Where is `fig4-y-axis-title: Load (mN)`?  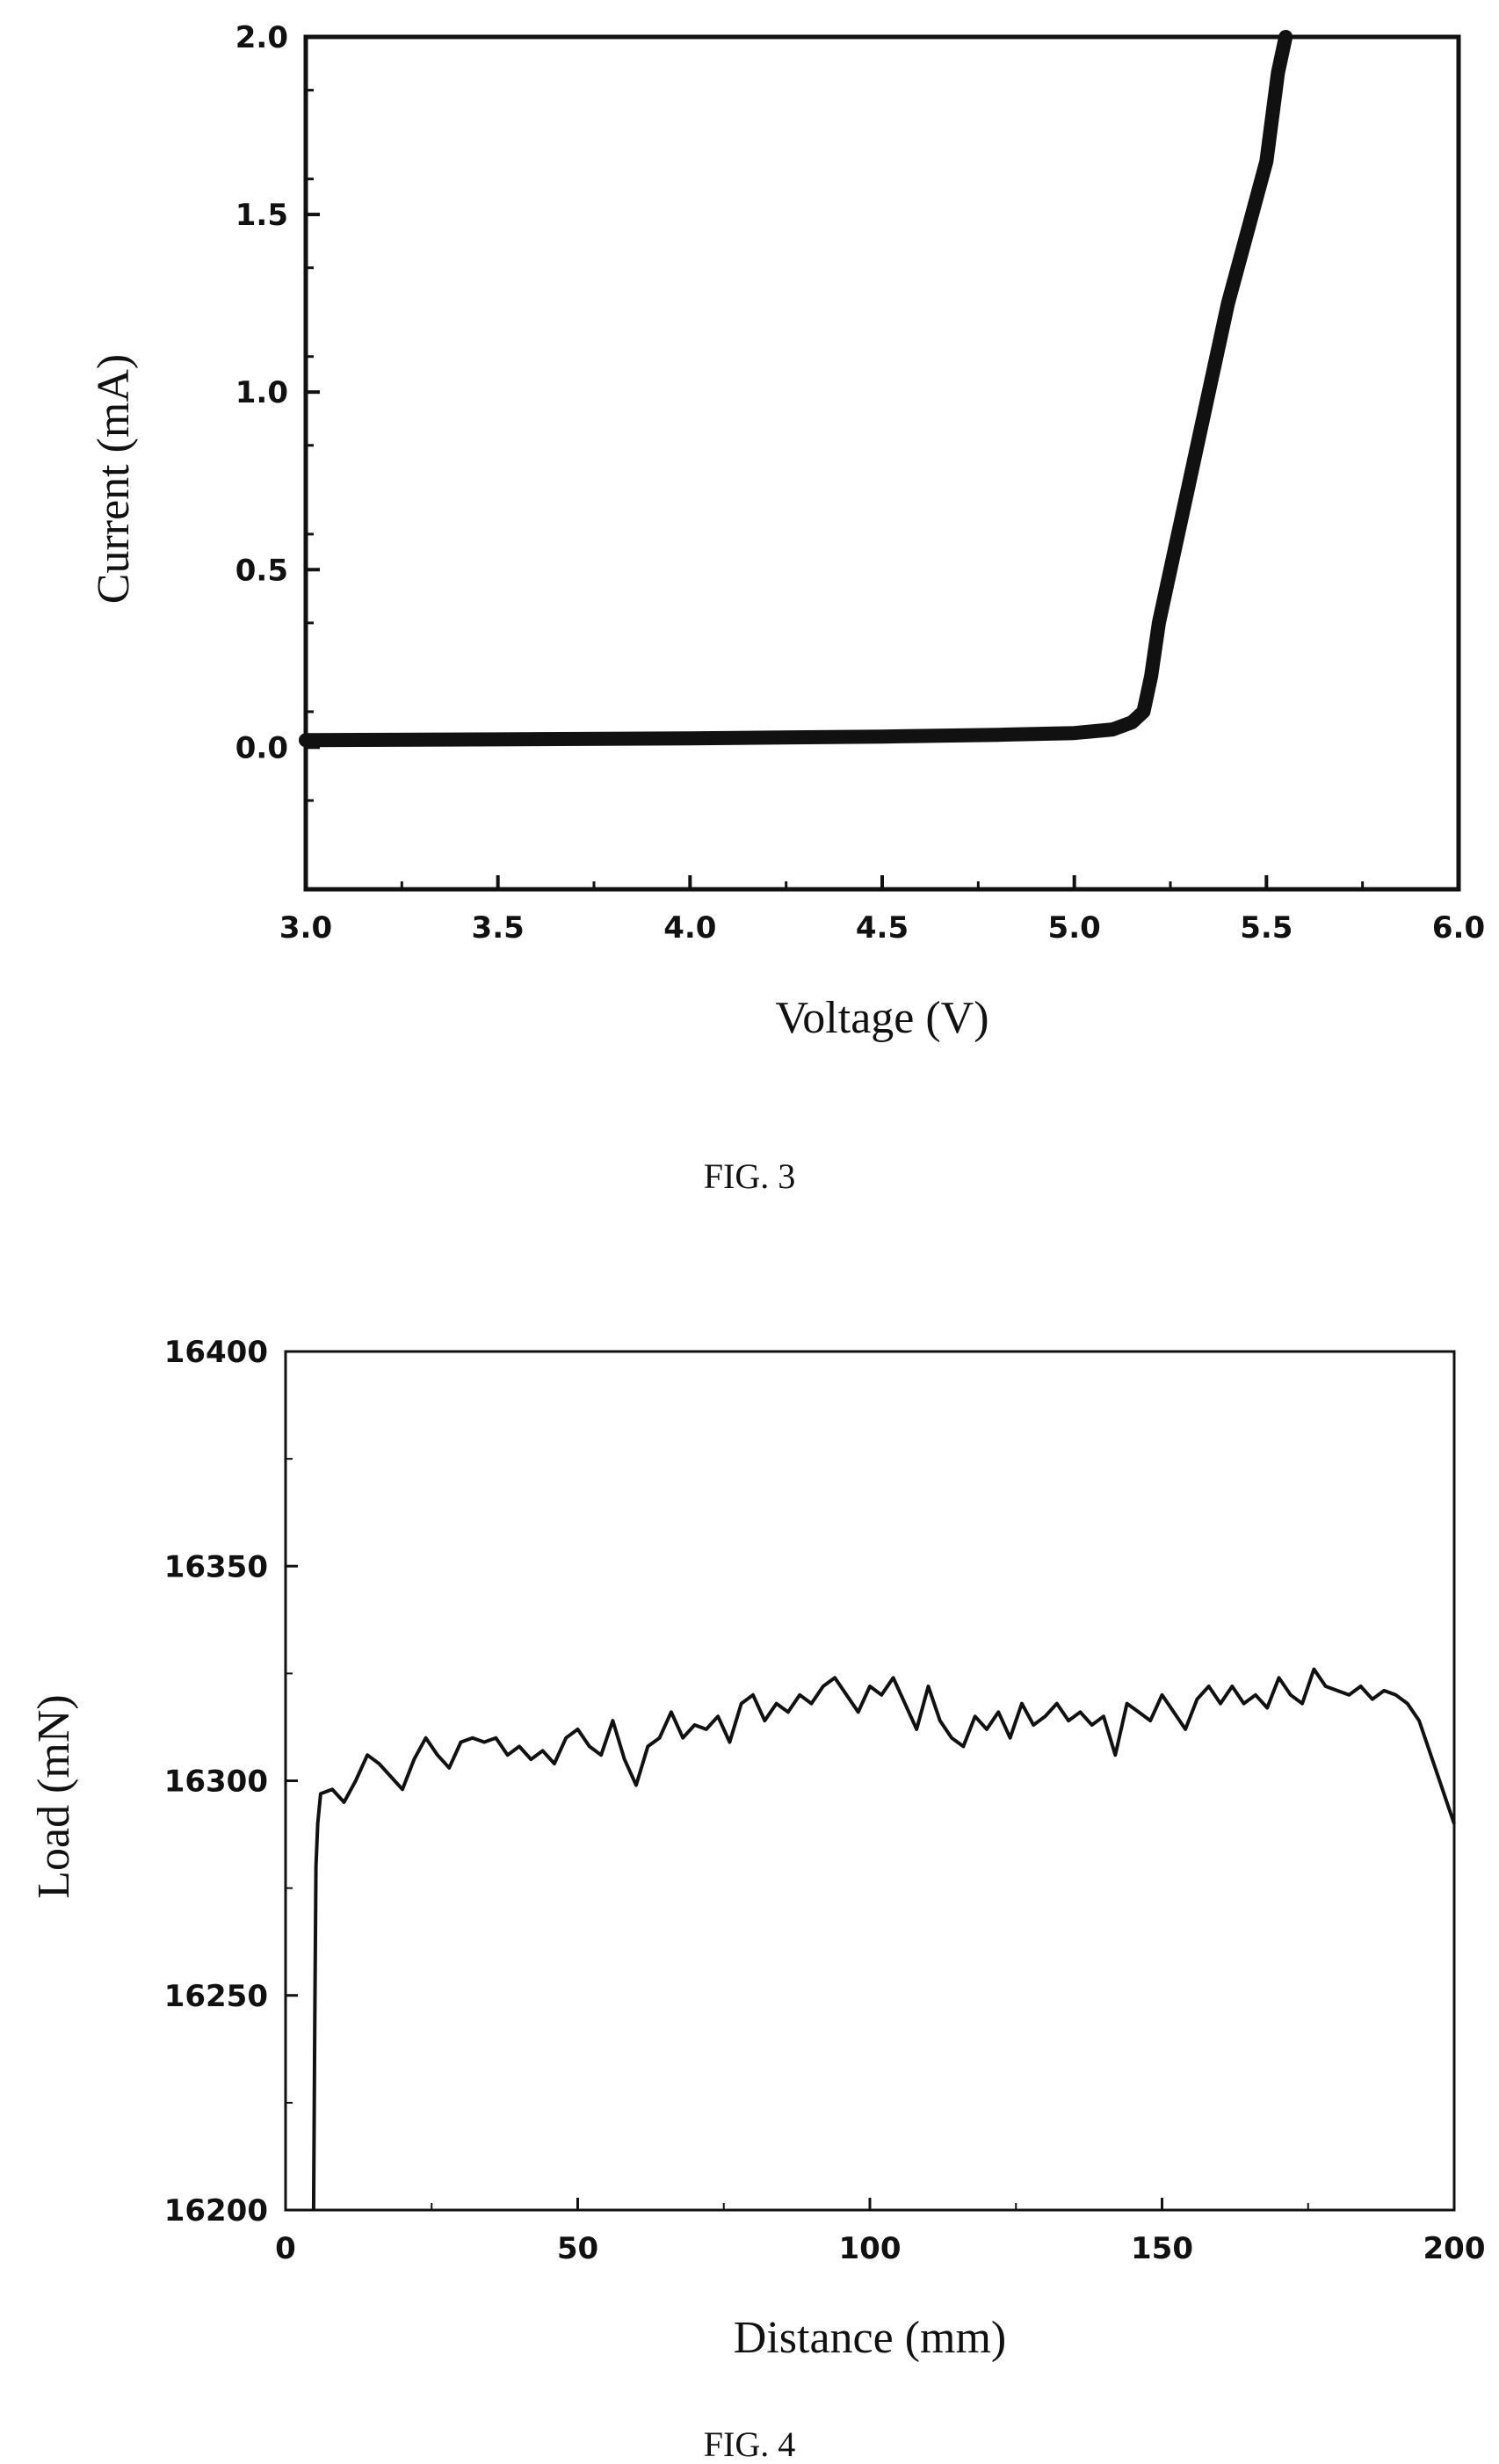 fig4-y-axis-title: Load (mN) is located at coordinates (54, 1796).